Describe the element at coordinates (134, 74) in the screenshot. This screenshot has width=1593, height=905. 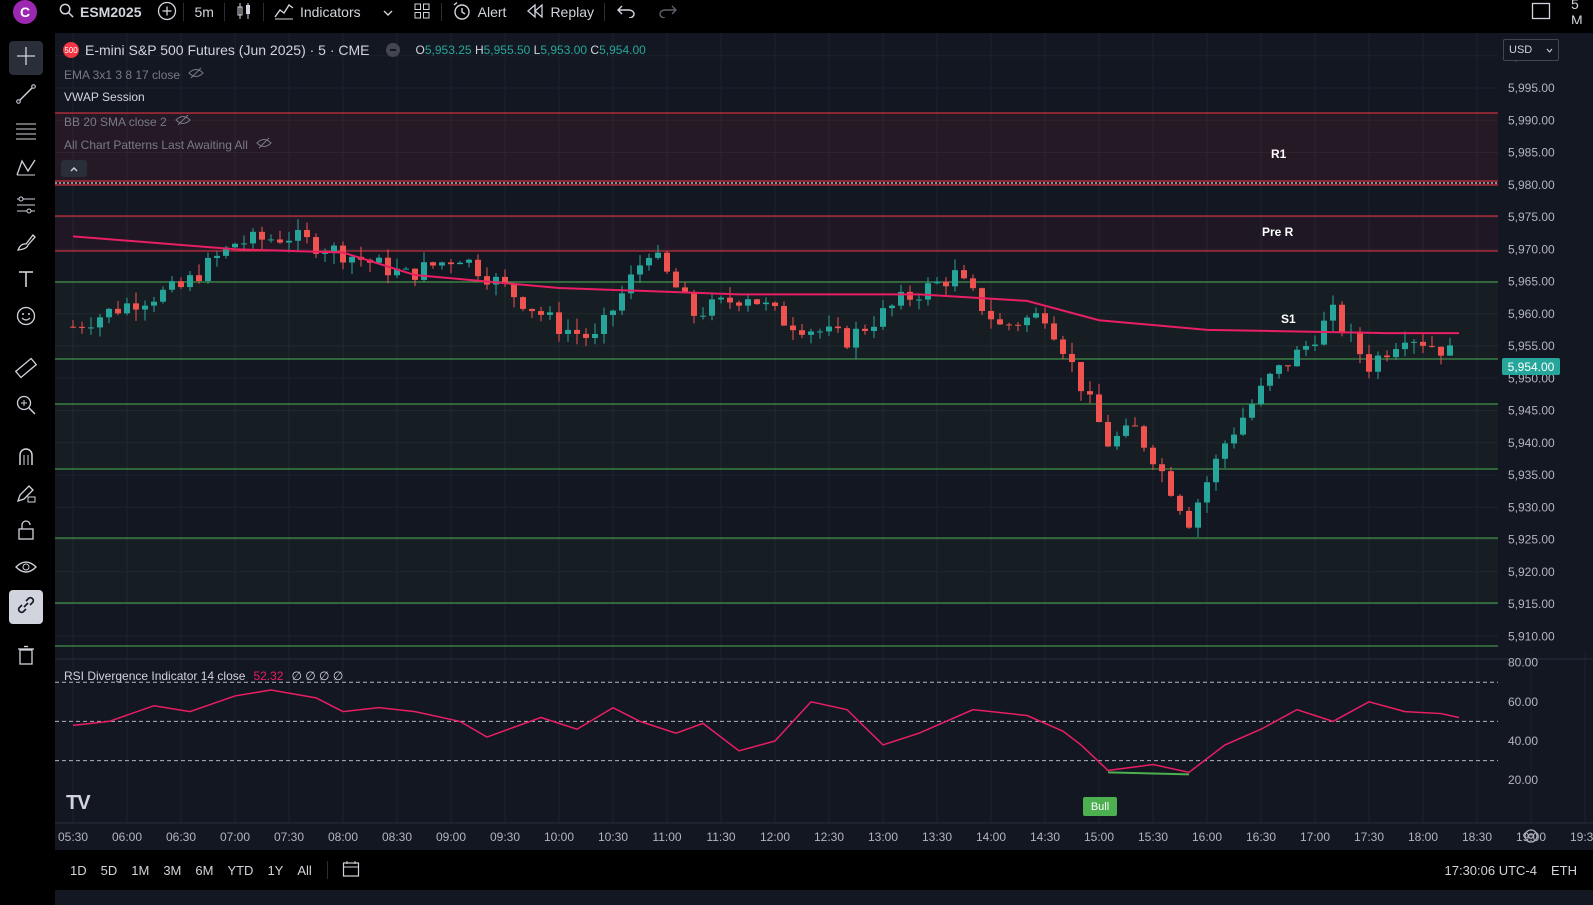
I see `indicator-ema: EMA 3x1 3 8 17 close` at that location.